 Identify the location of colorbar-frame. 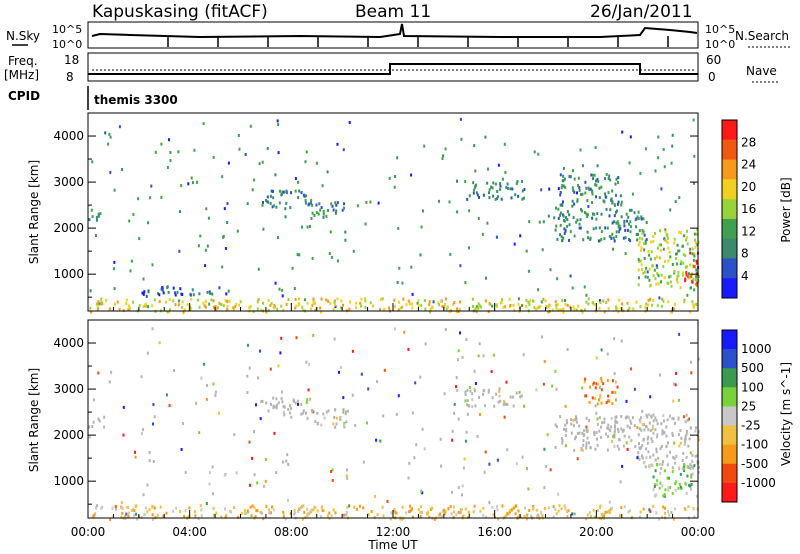
(729, 416).